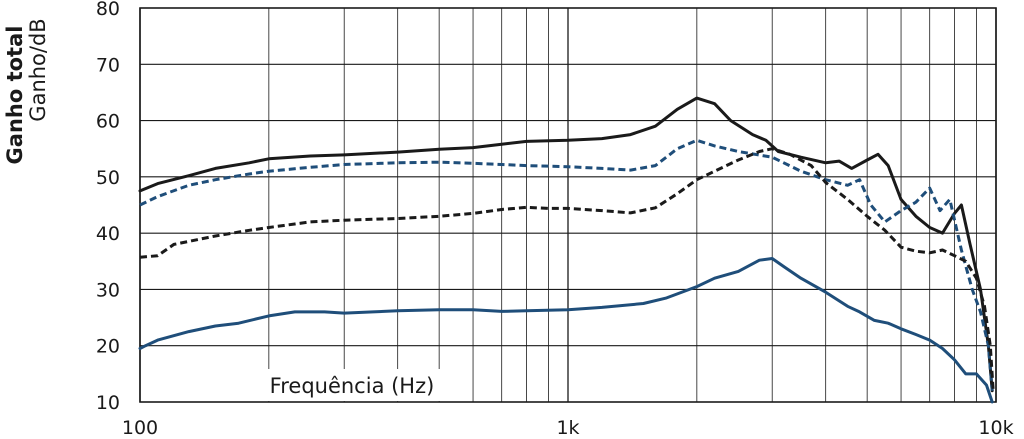 This screenshot has height=439, width=1024. What do you see at coordinates (108, 290) in the screenshot?
I see `y-tick-label: 30` at bounding box center [108, 290].